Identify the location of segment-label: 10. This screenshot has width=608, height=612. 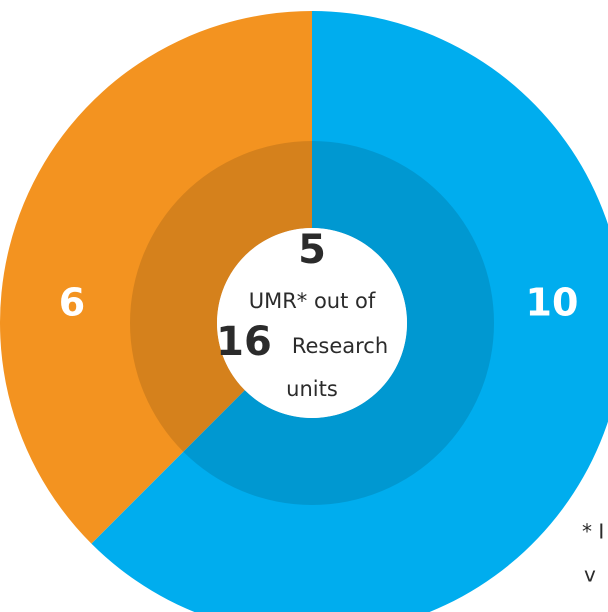
(552, 303).